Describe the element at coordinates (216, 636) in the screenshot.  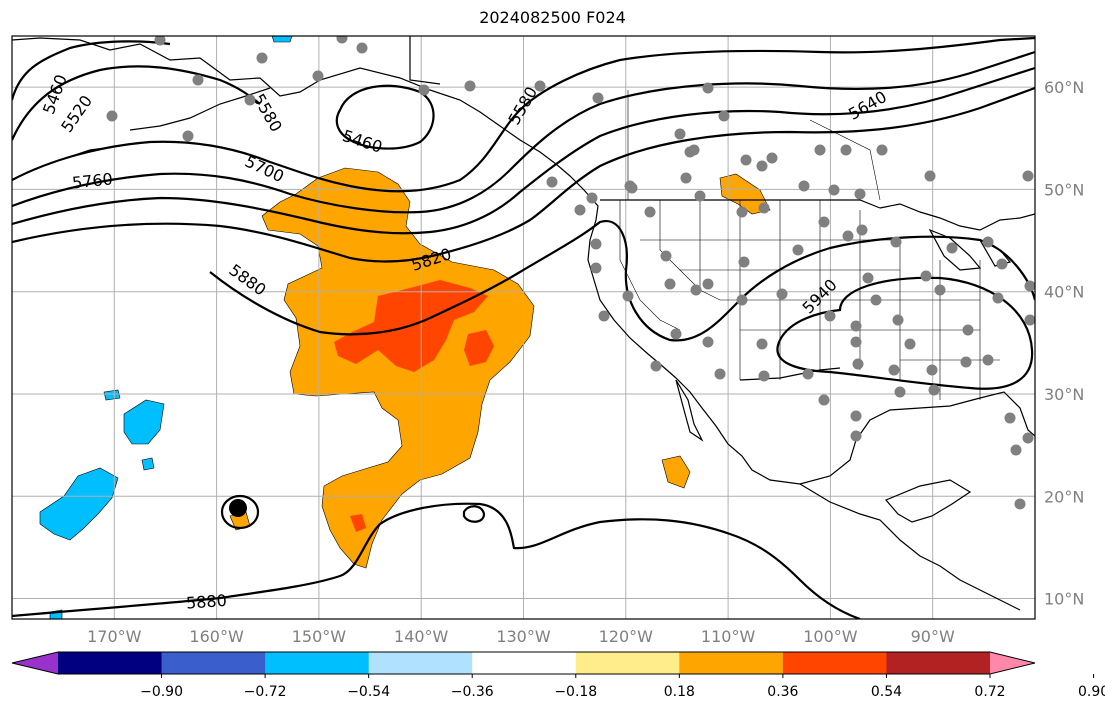
I see `longitude-tick-label: 160°W` at that location.